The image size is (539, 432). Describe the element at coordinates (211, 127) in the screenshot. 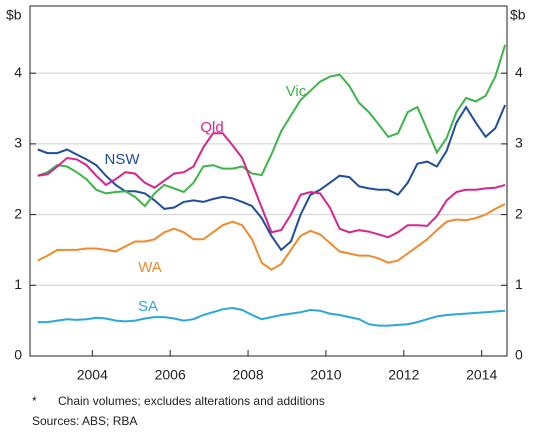

I see `series-label: Qld` at that location.